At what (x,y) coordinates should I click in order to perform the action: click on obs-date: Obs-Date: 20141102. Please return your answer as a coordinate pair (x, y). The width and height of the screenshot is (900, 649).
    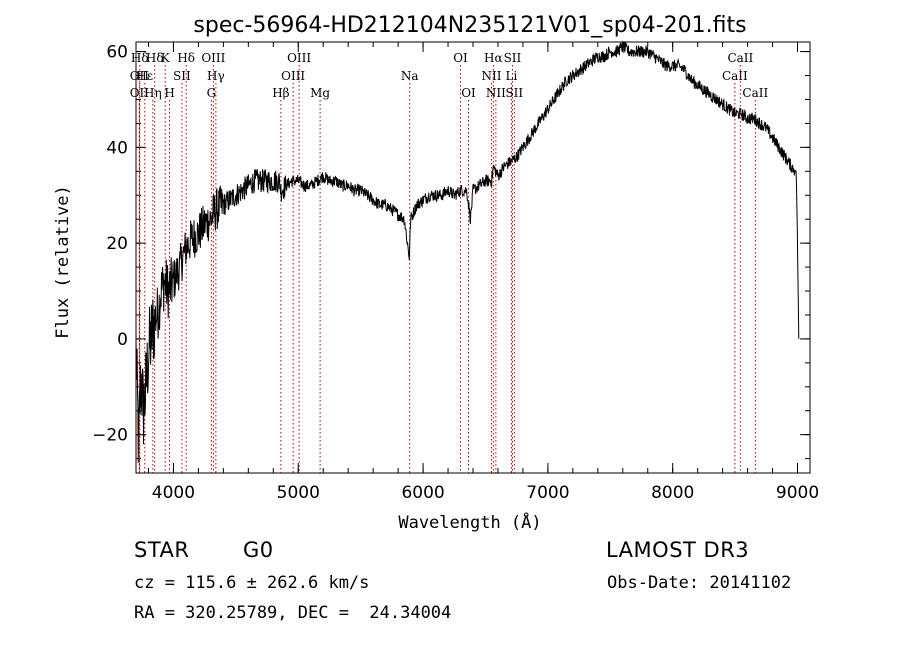
    Looking at the image, I should click on (699, 583).